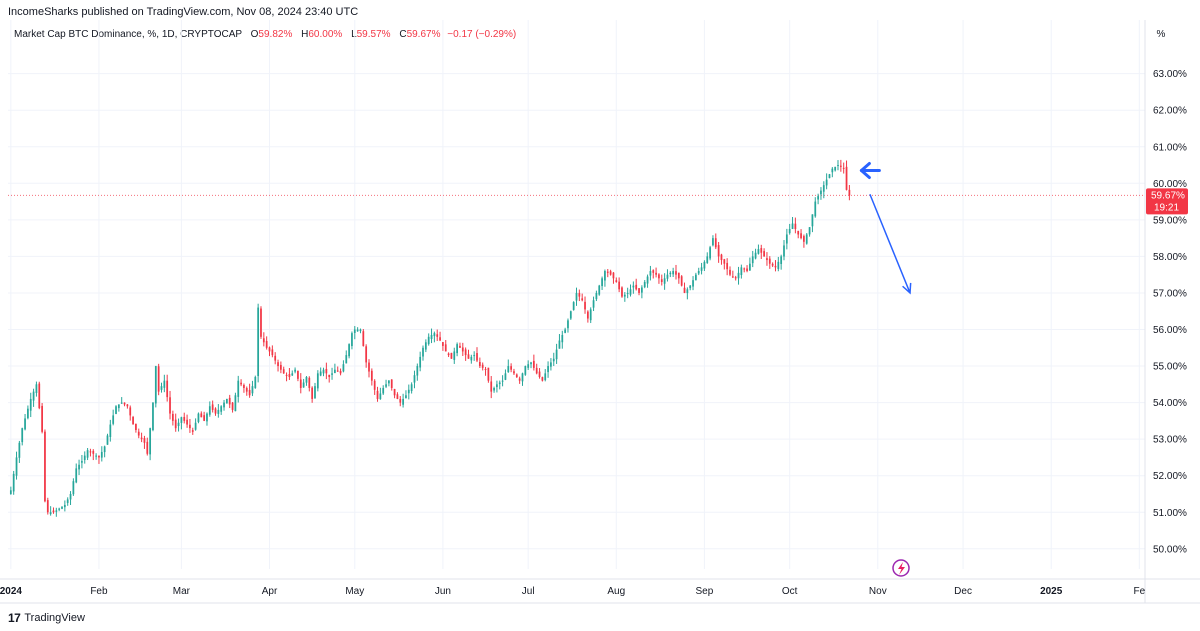 This screenshot has width=1200, height=631. I want to click on percent-scale-button: %, so click(1161, 35).